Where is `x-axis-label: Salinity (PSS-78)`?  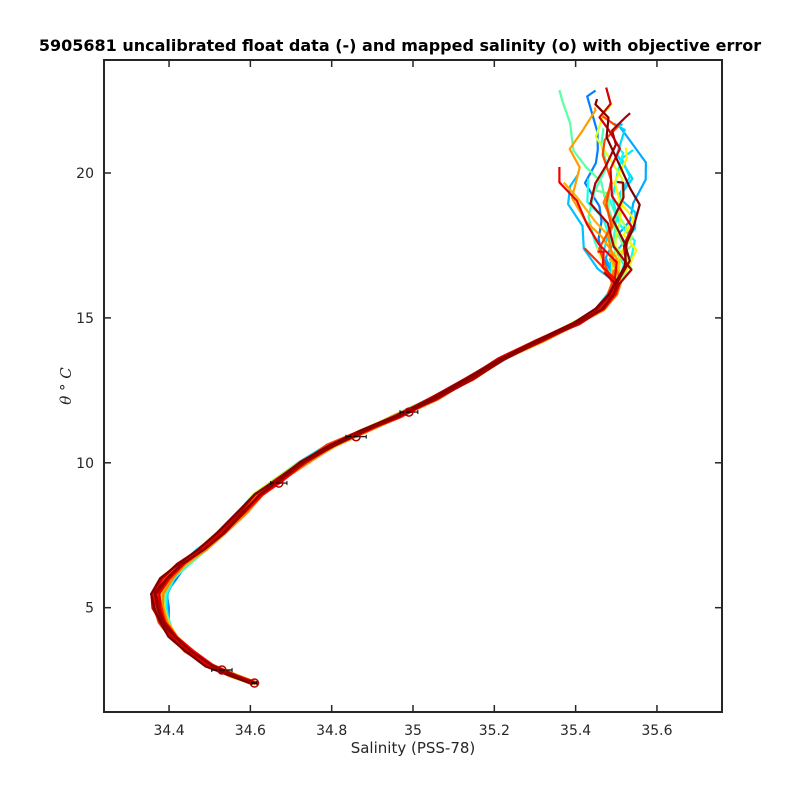
x-axis-label: Salinity (PSS-78) is located at coordinates (413, 748).